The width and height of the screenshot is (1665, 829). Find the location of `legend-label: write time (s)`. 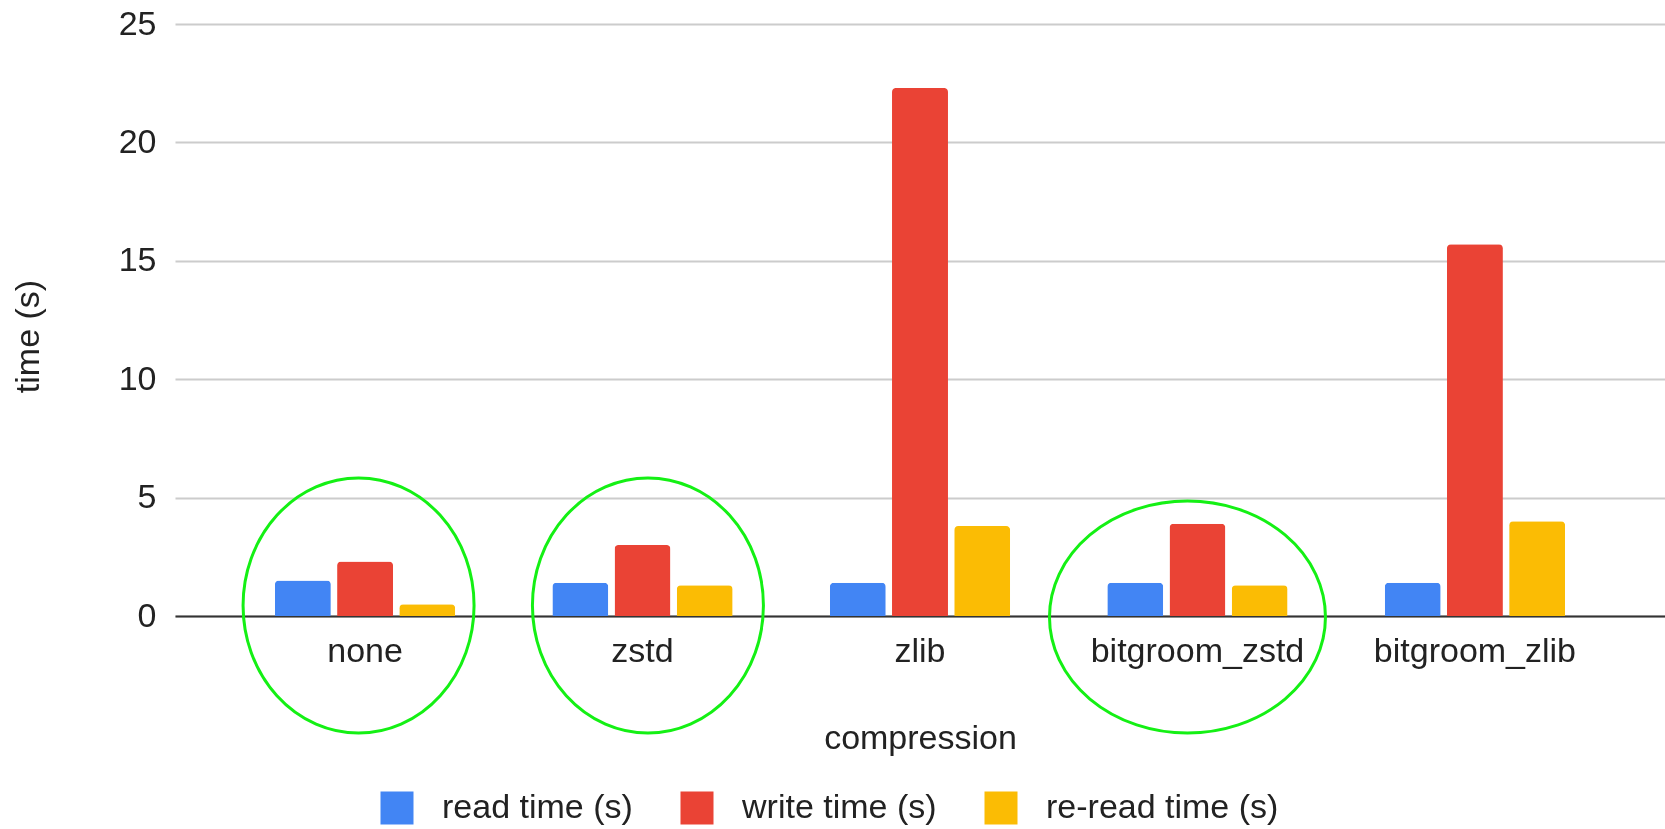

legend-label: write time (s) is located at coordinates (839, 806).